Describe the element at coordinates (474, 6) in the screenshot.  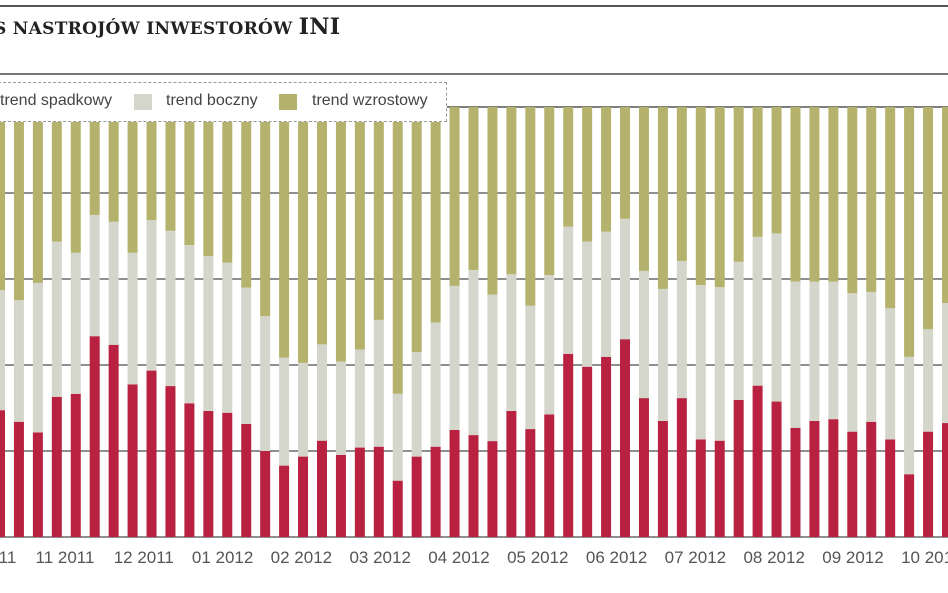
I see `top-rule` at that location.